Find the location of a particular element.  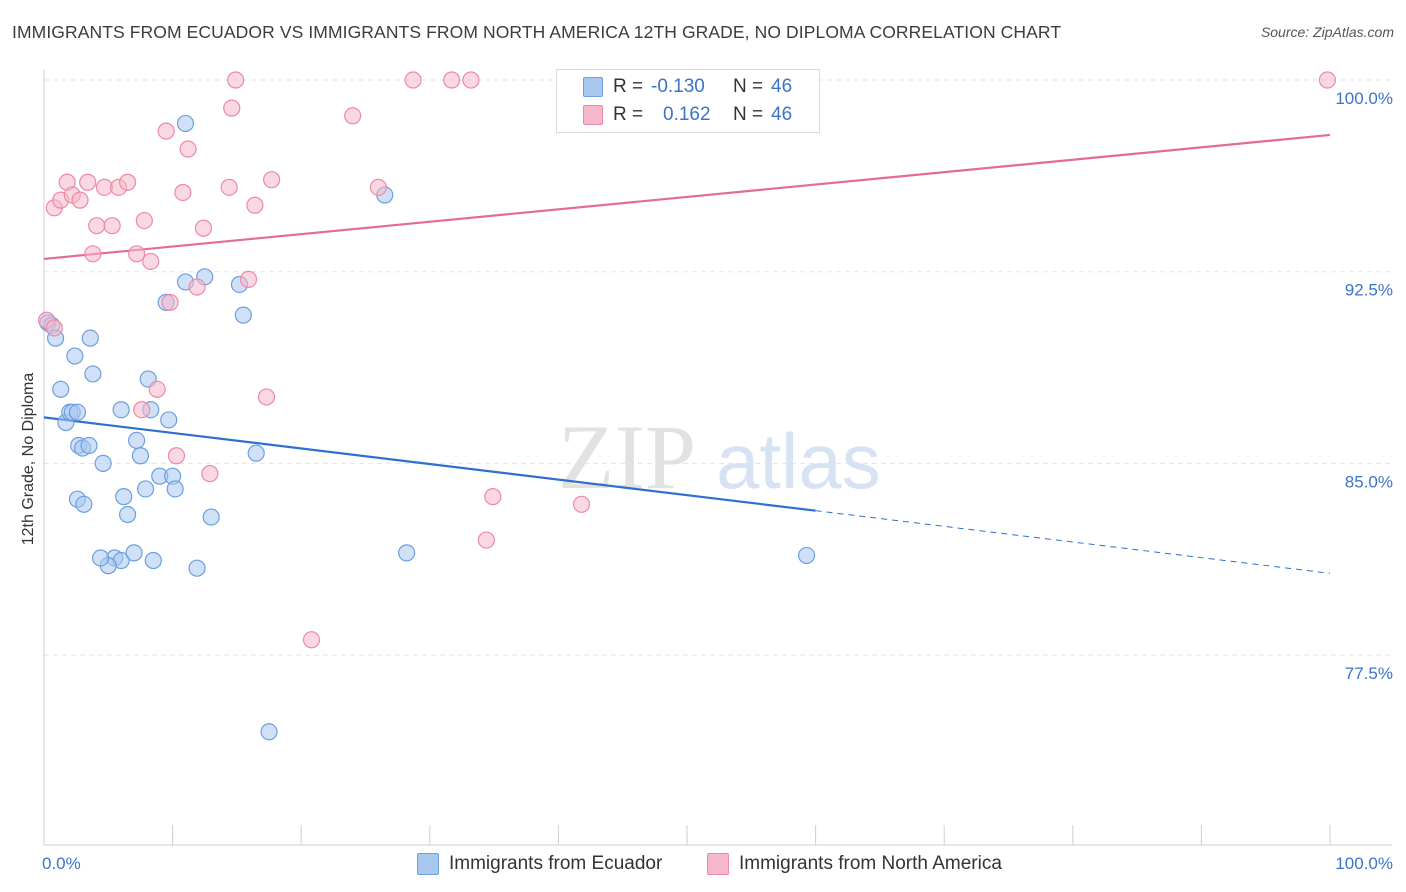

bottom-legend-label: Immigrants from Ecuador is located at coordinates (556, 863).